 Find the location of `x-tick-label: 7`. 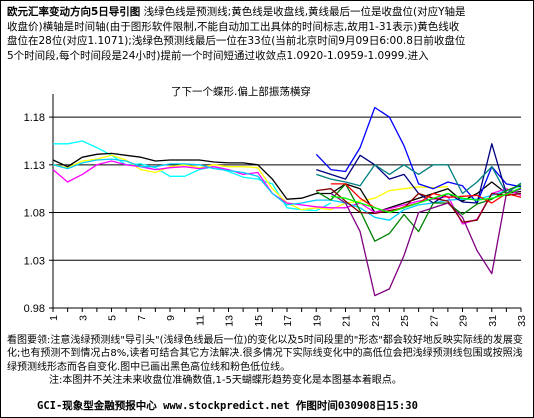

x-tick-label: 7 is located at coordinates (142, 318).